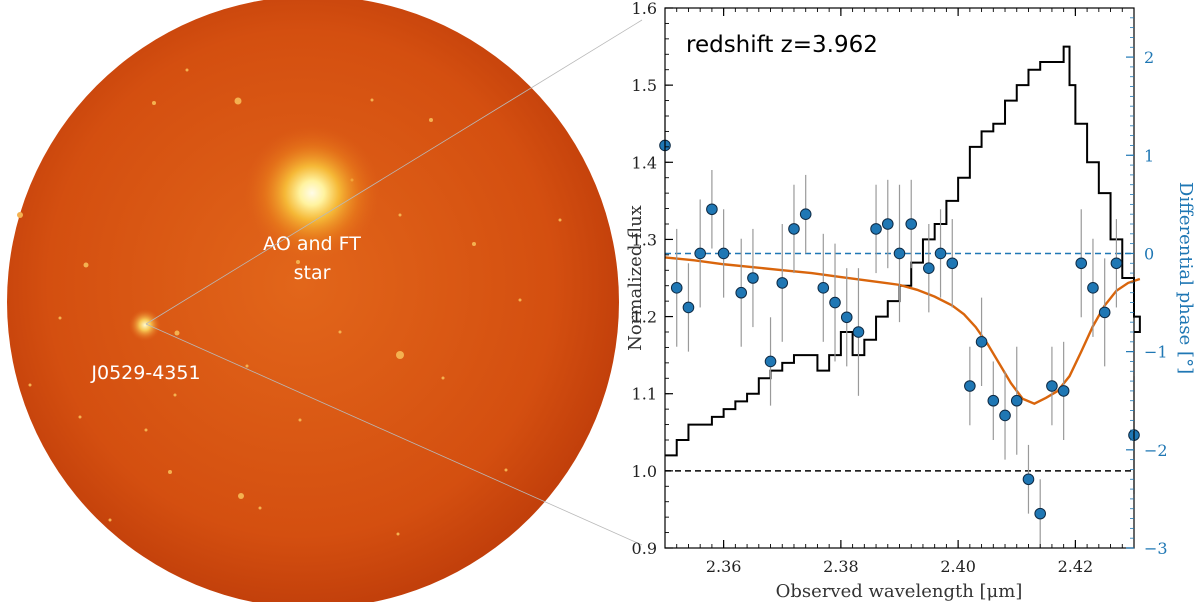 The image size is (1200, 602). Describe the element at coordinates (1156, 352) in the screenshot. I see `y2-tick-label: −1` at that location.